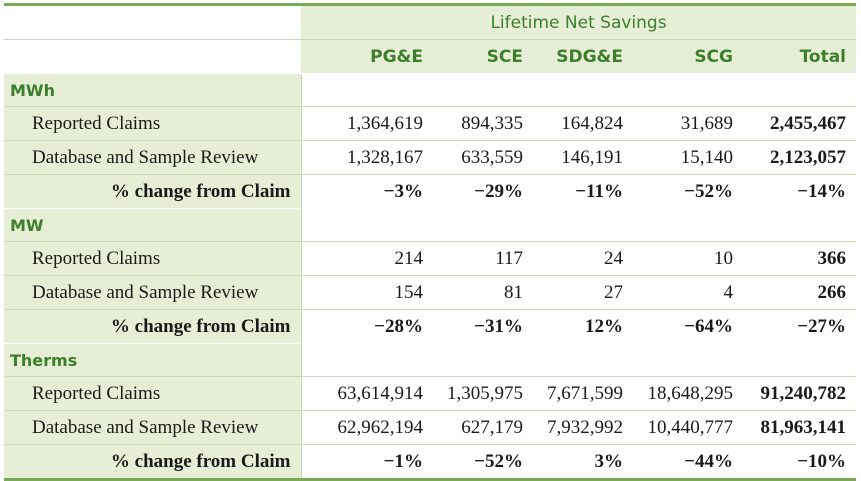  I want to click on cell-total: 2,455,467, so click(800, 123).